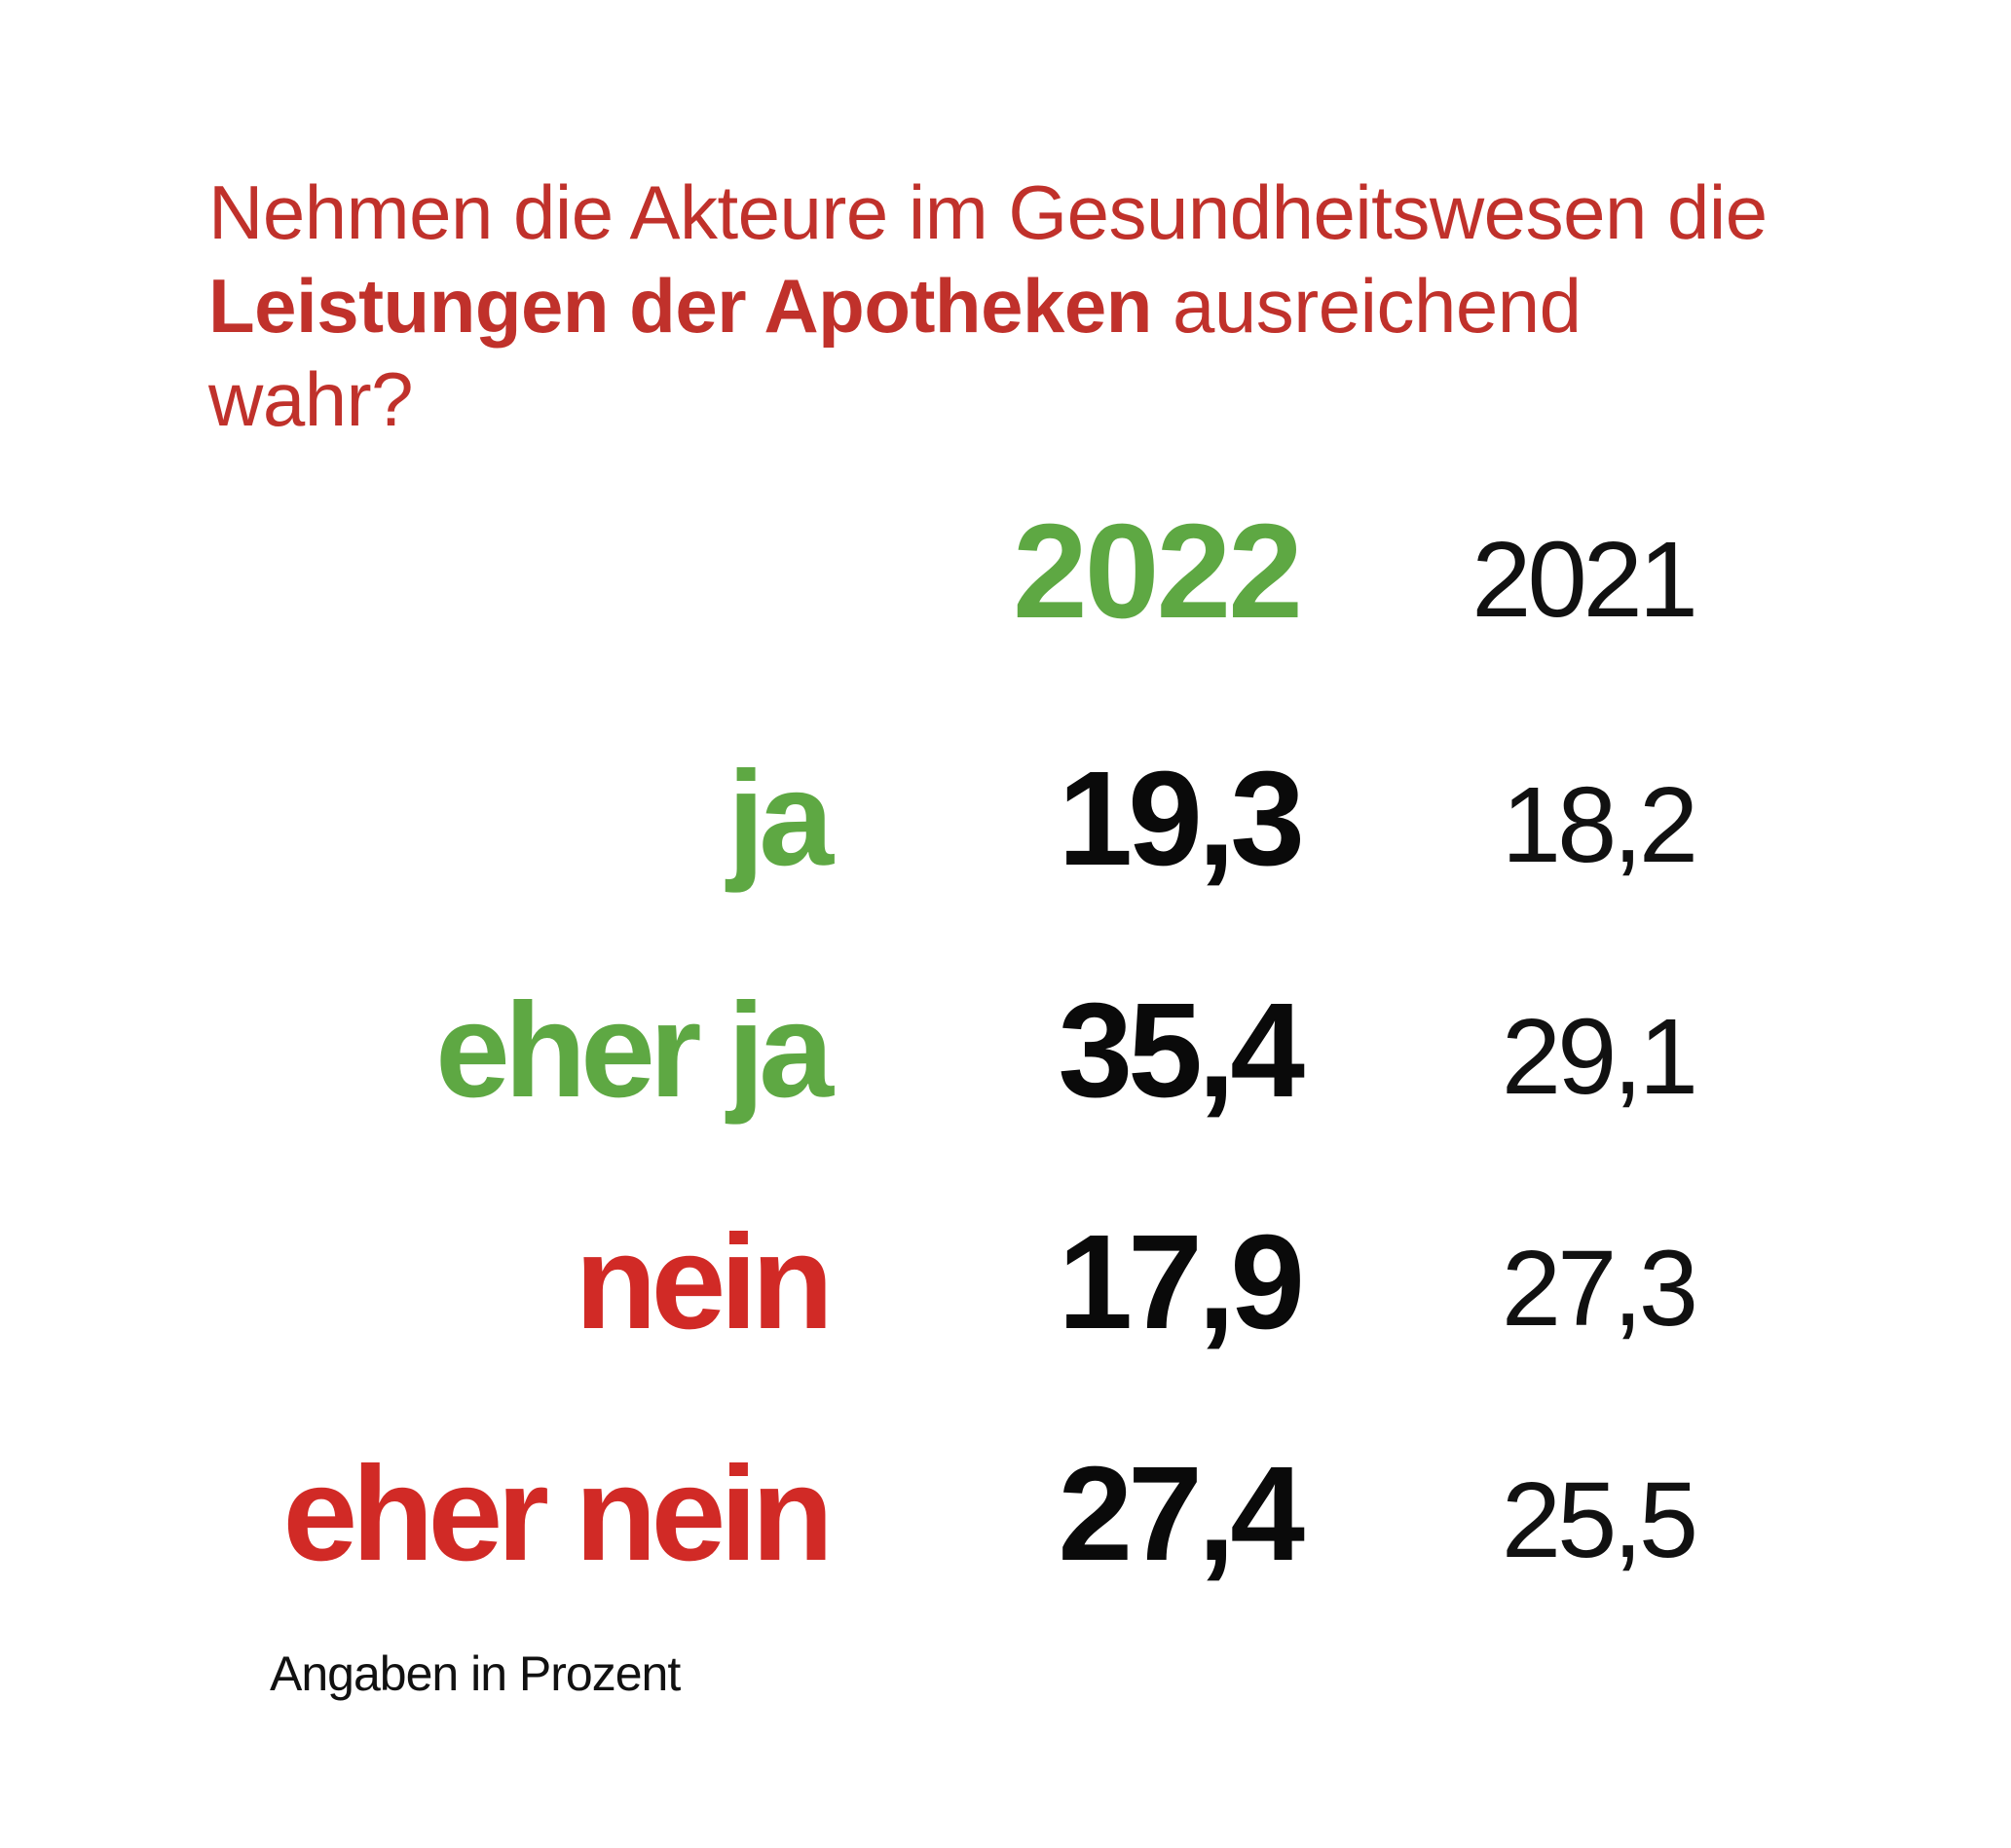  What do you see at coordinates (558, 1514) in the screenshot?
I see `row-label-eher-nein: eher nein` at bounding box center [558, 1514].